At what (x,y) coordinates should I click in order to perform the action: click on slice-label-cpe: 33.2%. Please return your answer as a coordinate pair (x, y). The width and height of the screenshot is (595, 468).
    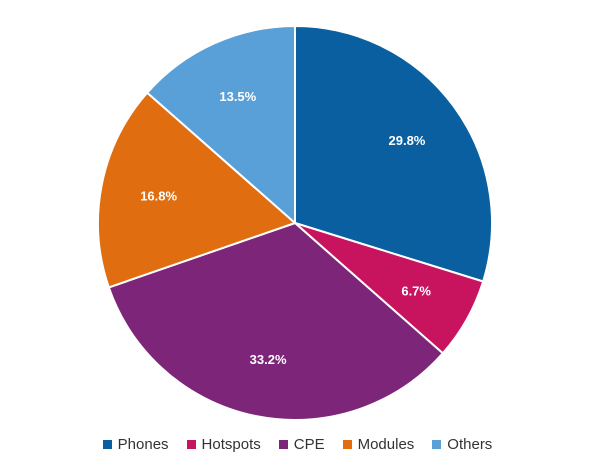
    Looking at the image, I should click on (268, 359).